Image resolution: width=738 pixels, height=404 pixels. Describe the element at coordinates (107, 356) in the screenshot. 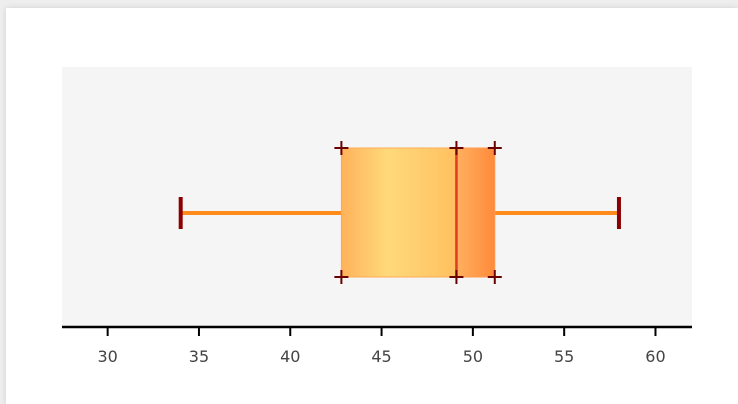

I see `x-tick-label-30: 30` at that location.